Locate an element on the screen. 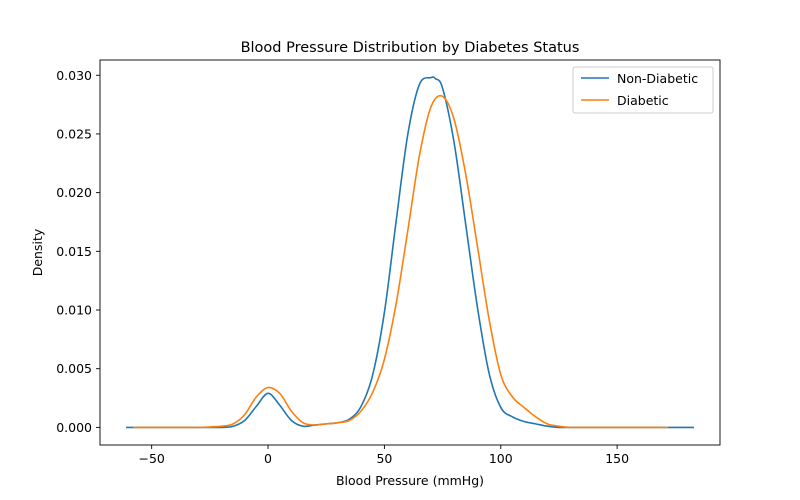 This screenshot has height=500, width=800. x-tick-label: −50 is located at coordinates (151, 458).